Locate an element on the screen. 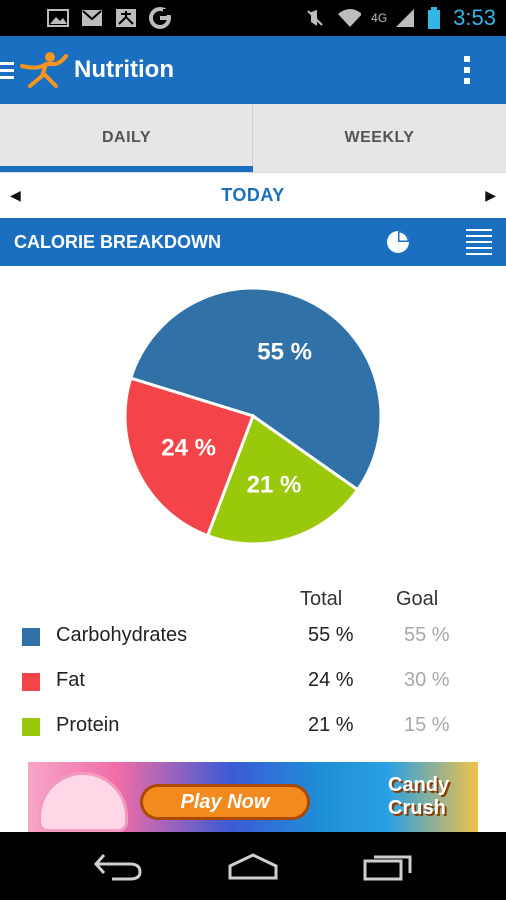  google-icon is located at coordinates (160, 18).